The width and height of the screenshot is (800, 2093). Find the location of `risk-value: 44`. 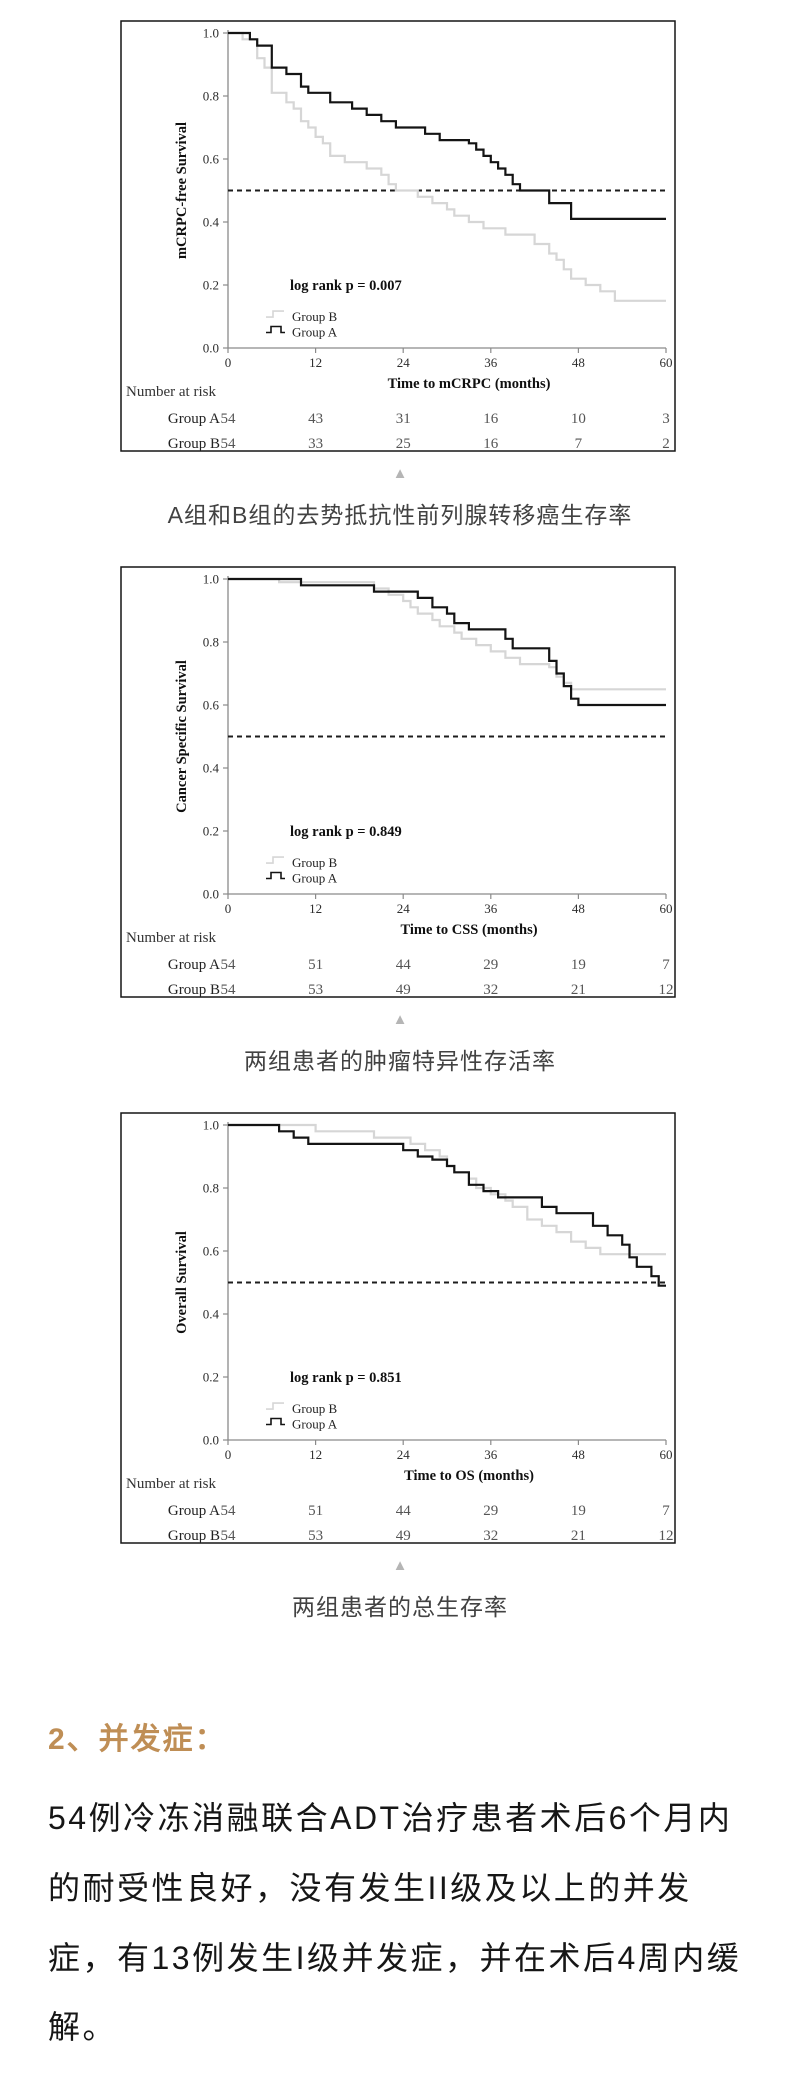

risk-value: 44 is located at coordinates (404, 965).